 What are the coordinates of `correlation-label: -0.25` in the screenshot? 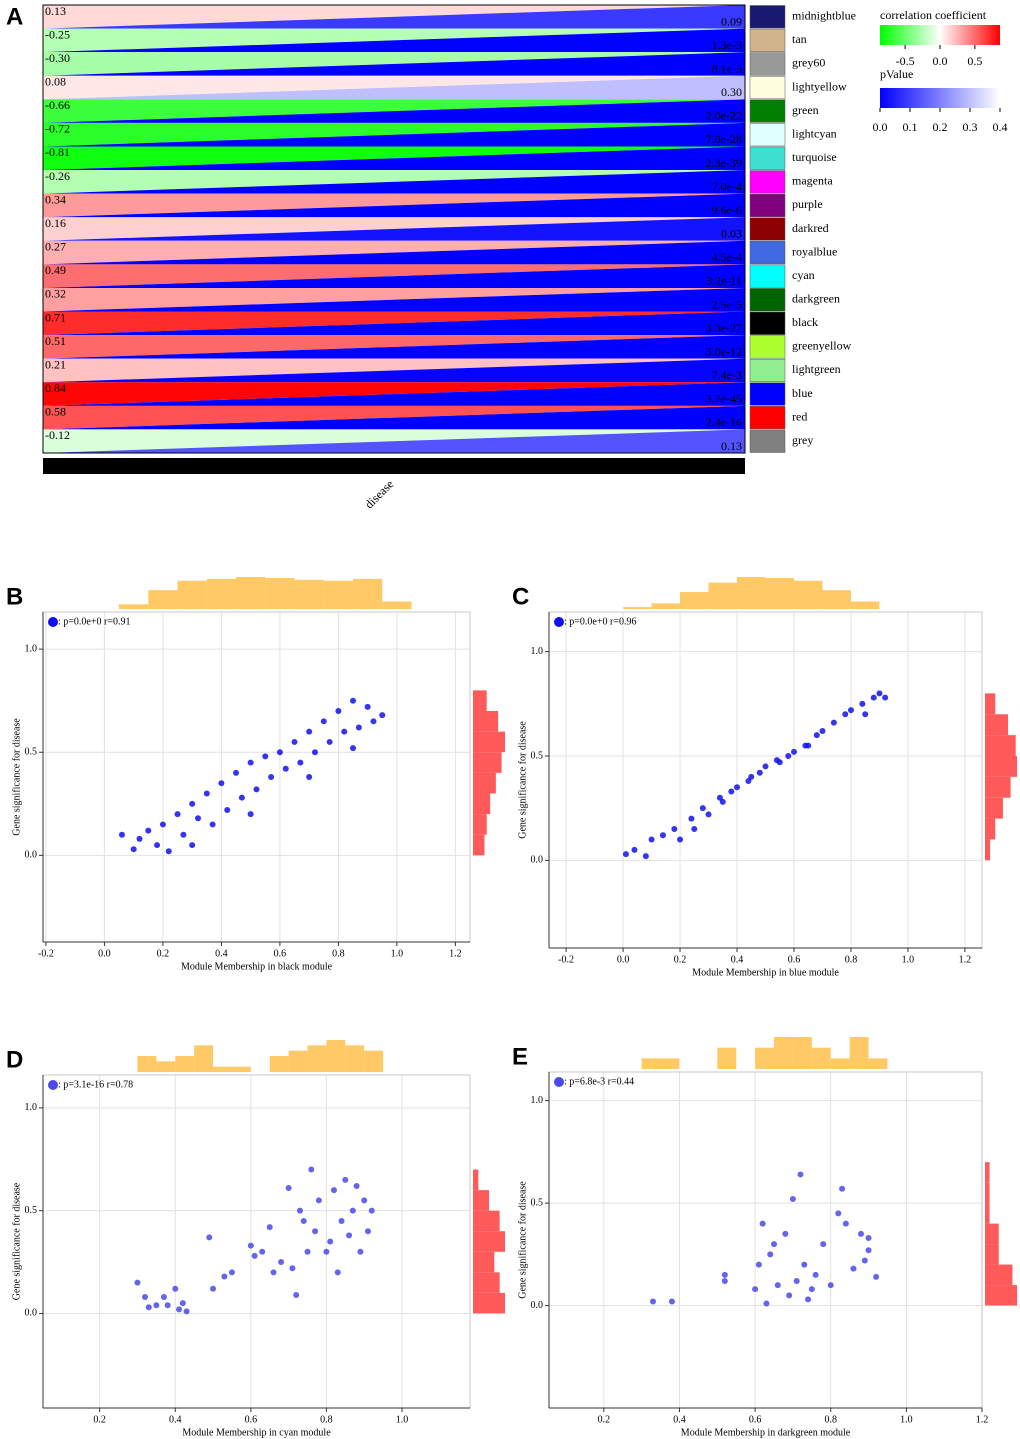 It's located at (57, 34).